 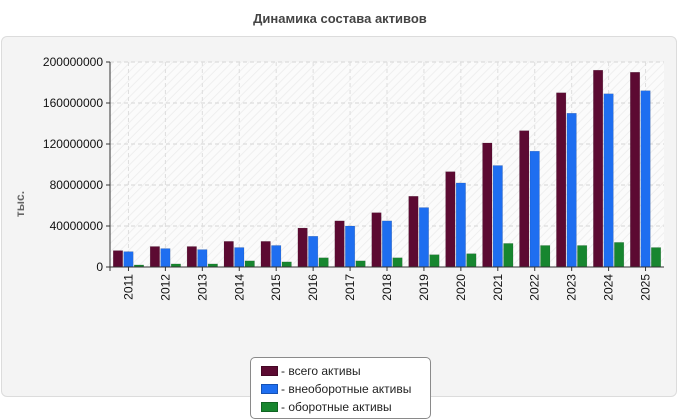 I want to click on x-tick-label: 2018, so click(x=387, y=287).